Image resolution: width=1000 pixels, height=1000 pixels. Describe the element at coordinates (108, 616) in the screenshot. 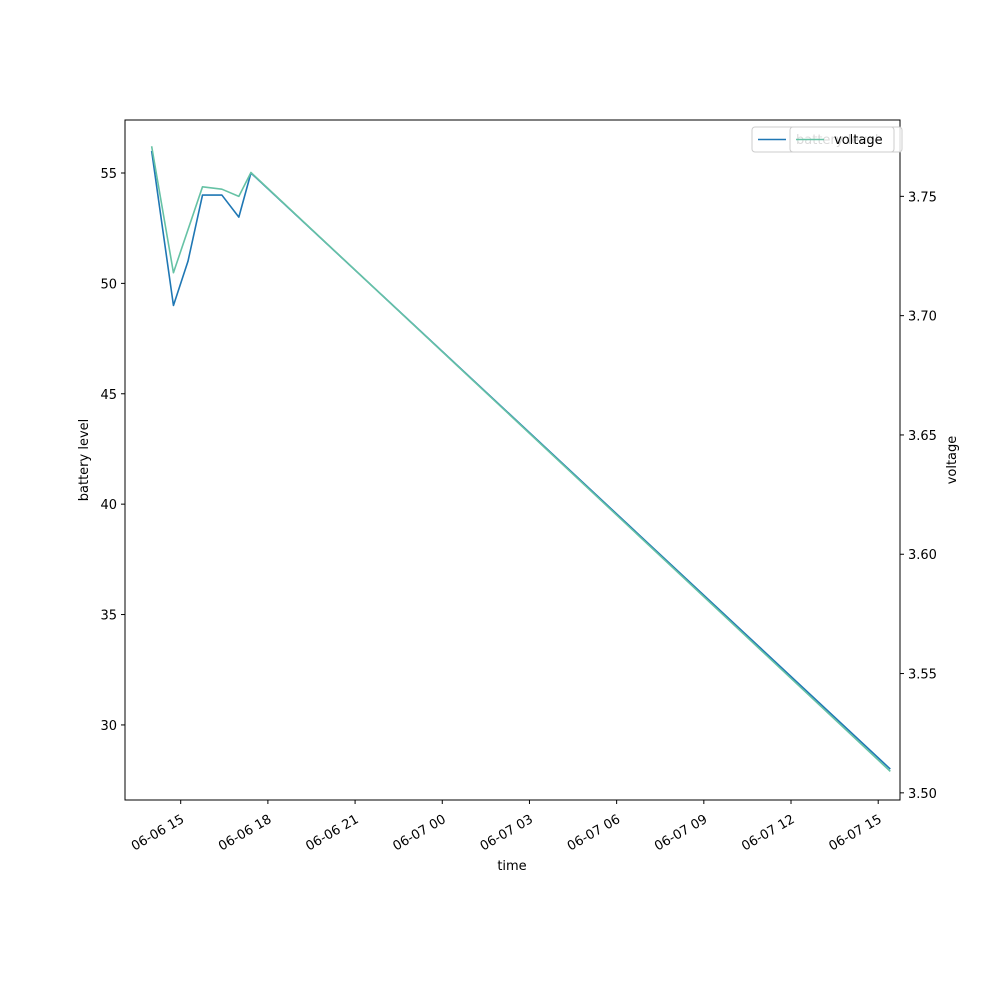

I see `left-tick-label: 35` at that location.